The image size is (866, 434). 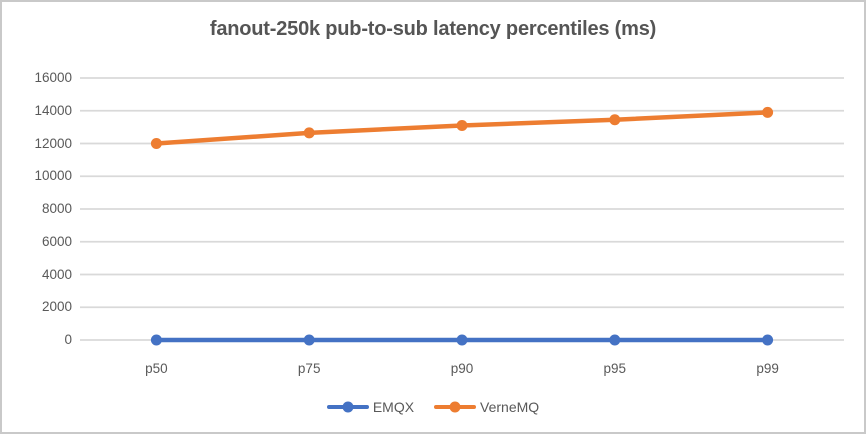 What do you see at coordinates (433, 407) in the screenshot?
I see `legend: EMQX VerneMQ` at bounding box center [433, 407].